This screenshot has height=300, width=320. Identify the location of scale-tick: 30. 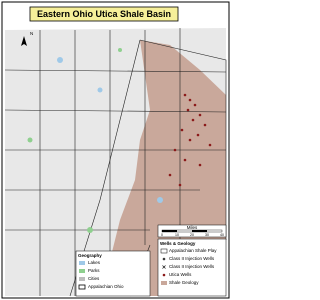
(207, 235).